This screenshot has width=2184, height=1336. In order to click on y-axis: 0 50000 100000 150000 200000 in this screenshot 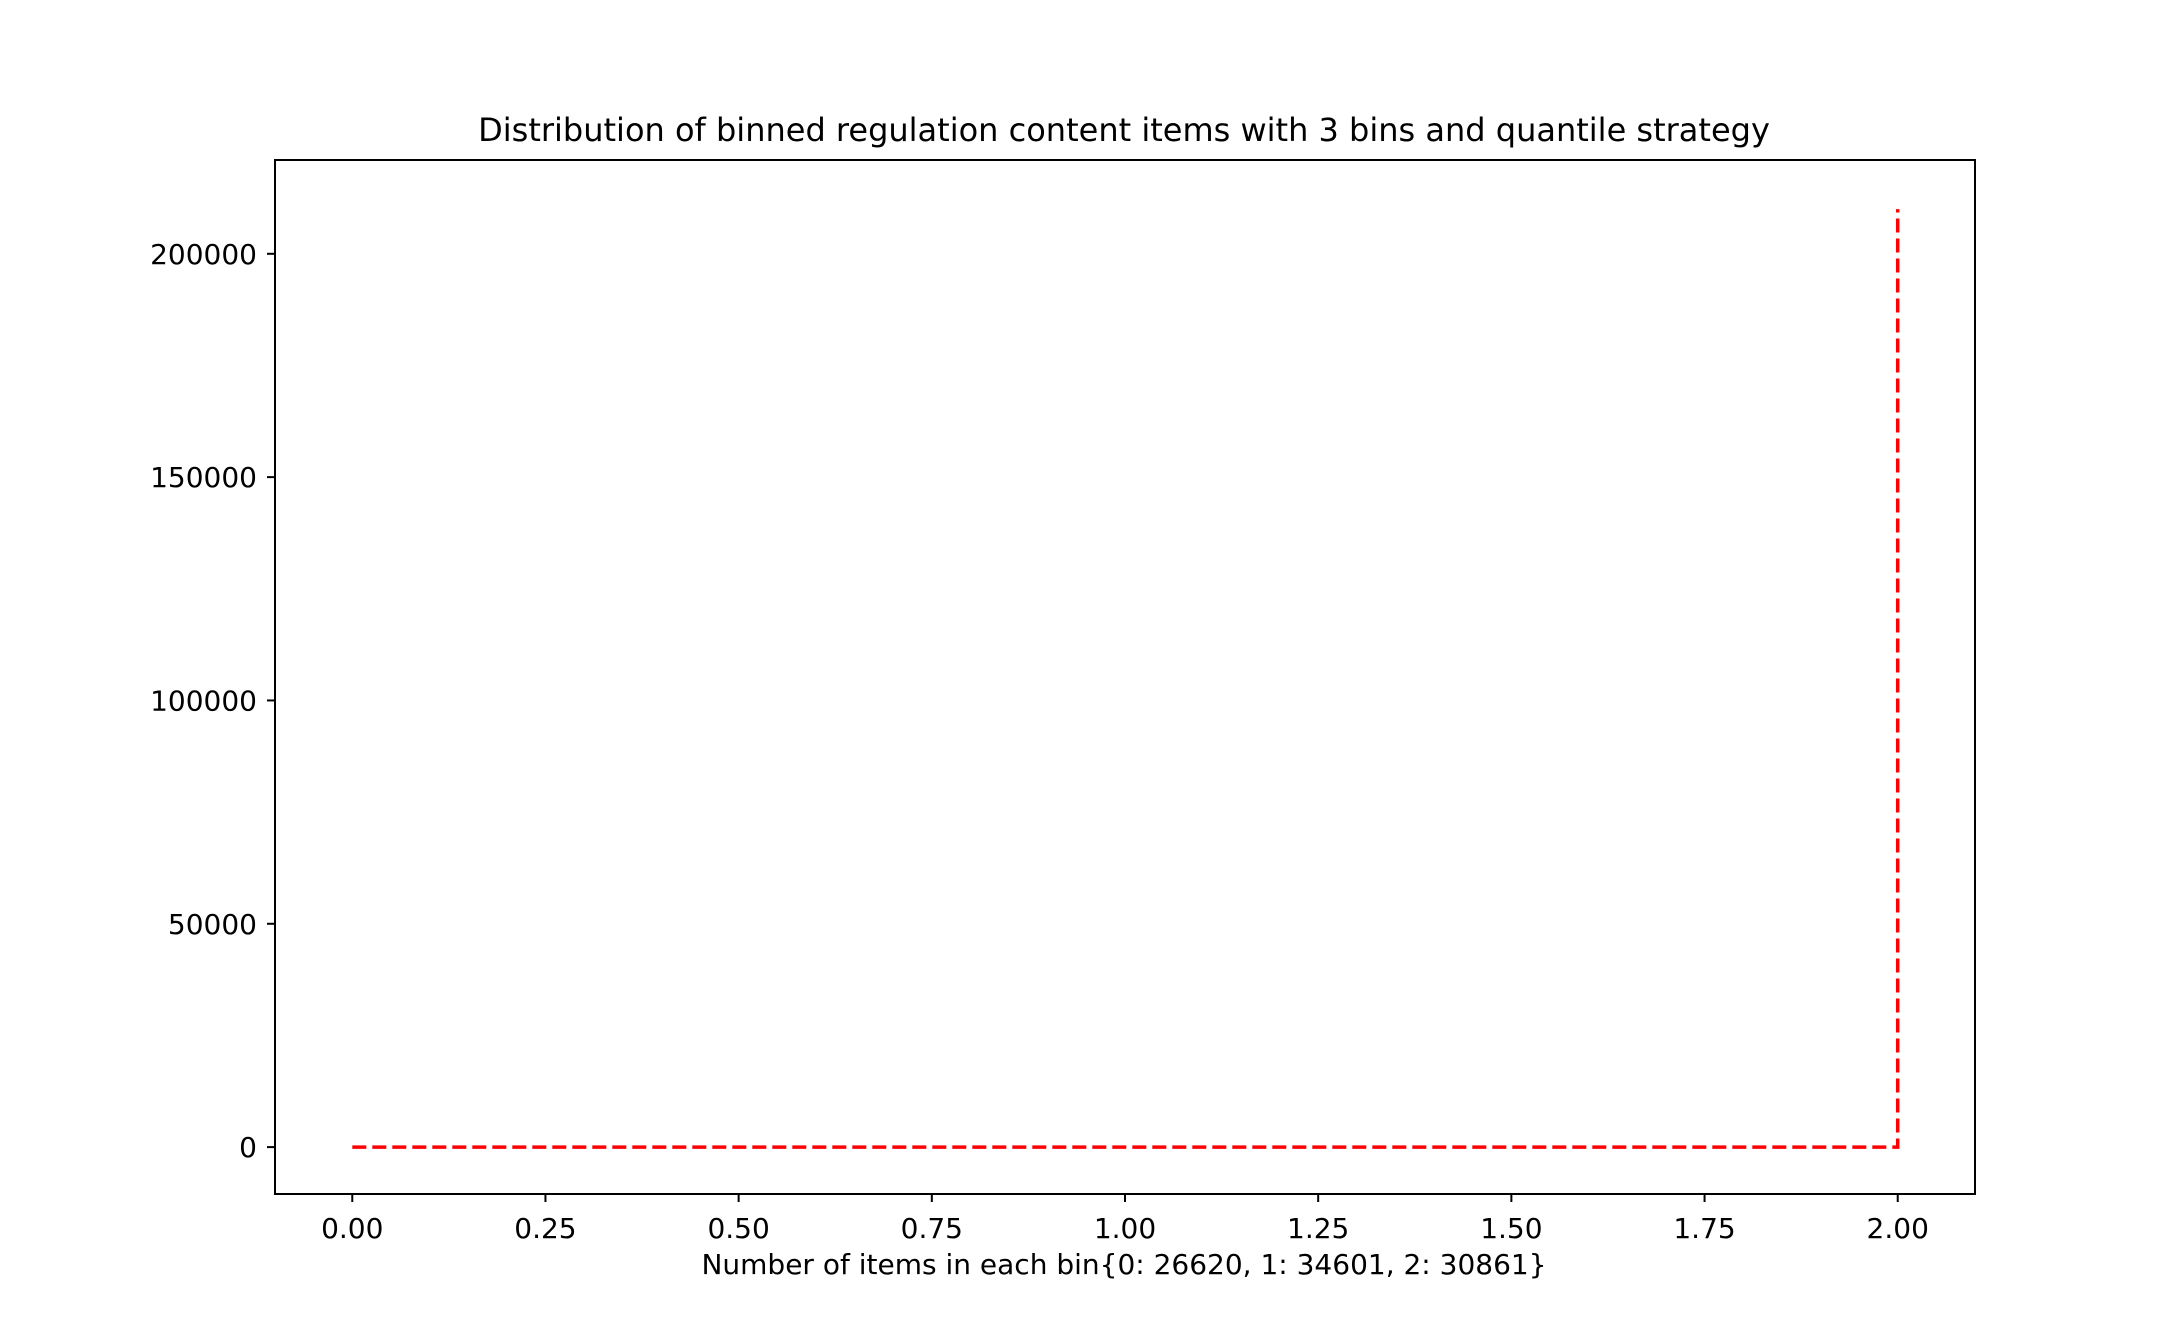, I will do `click(212, 701)`.